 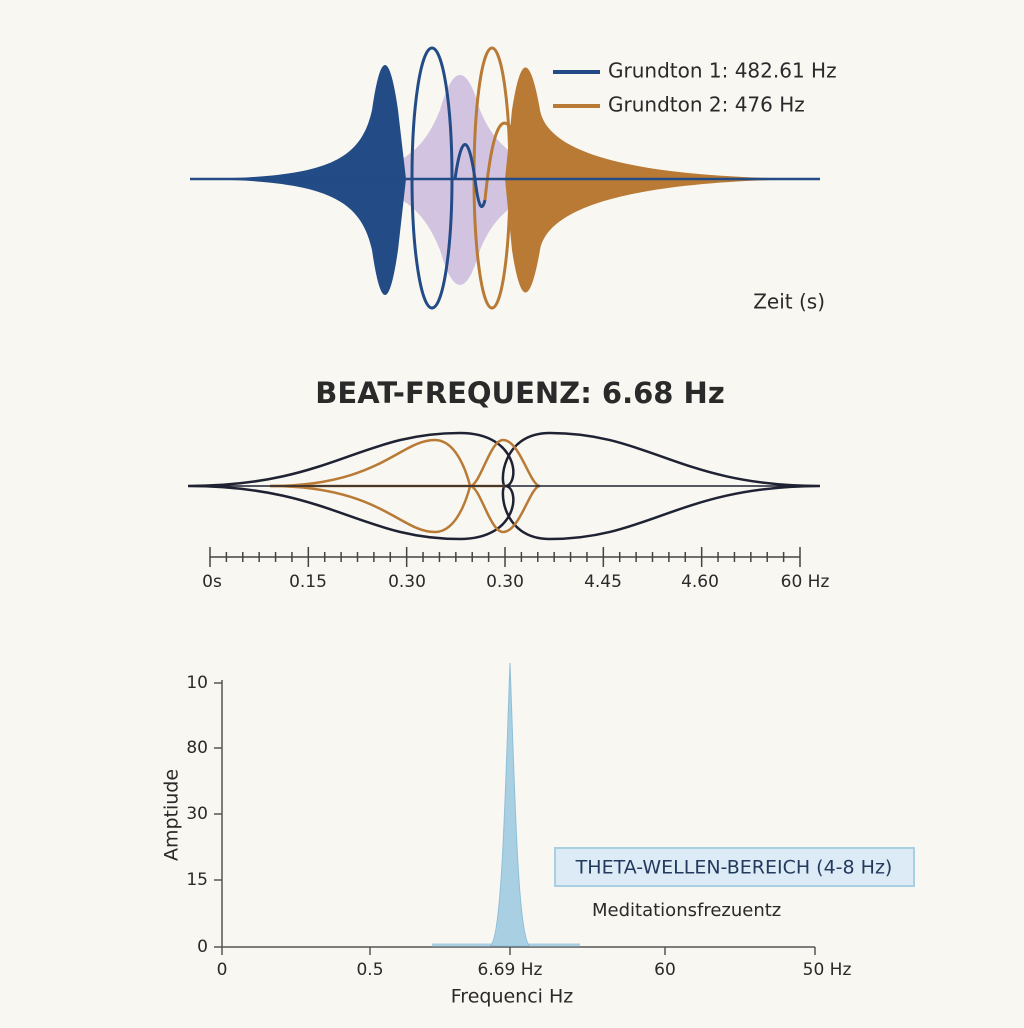 What do you see at coordinates (512, 997) in the screenshot?
I see `x-axis-label: Frequenci Hz` at bounding box center [512, 997].